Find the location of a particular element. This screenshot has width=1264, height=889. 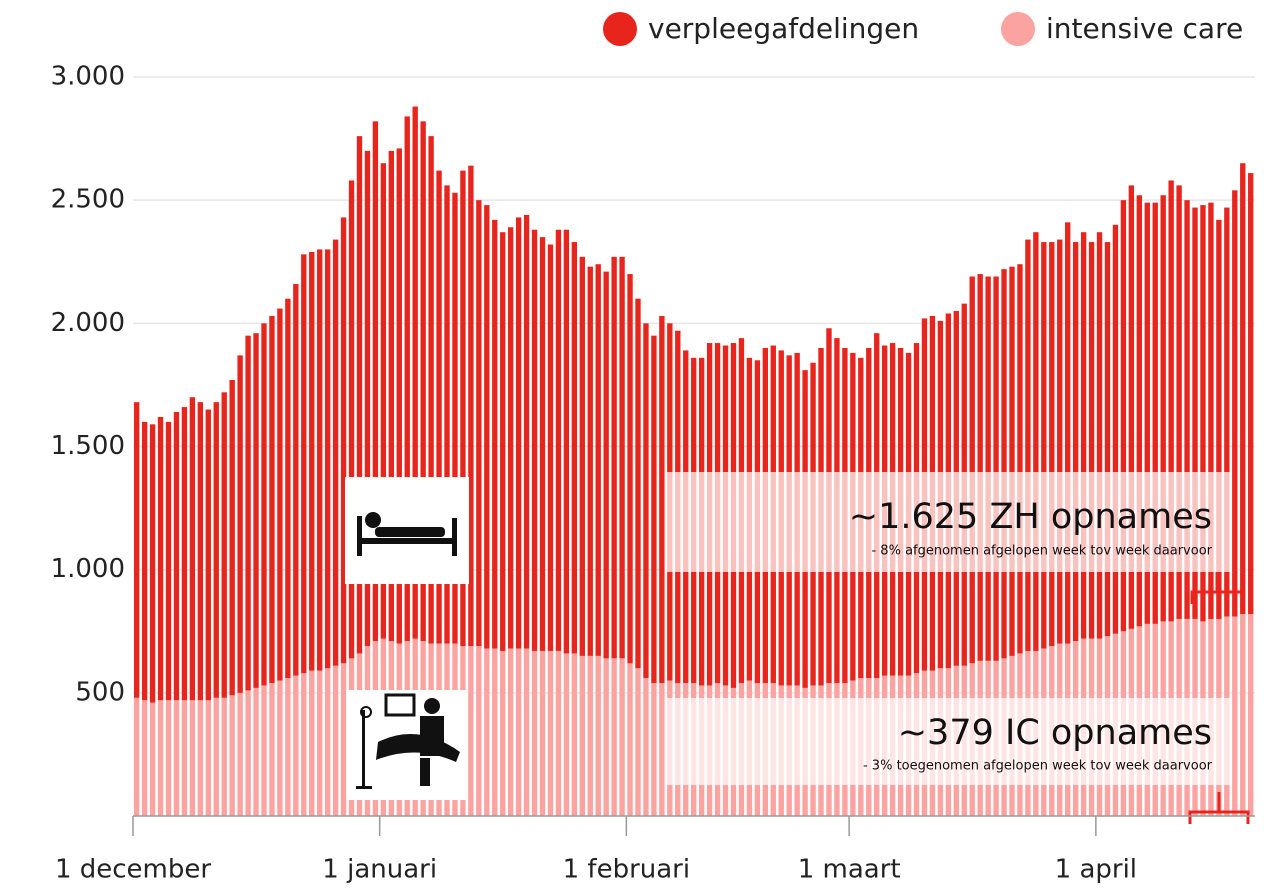

y-tick-label: 1.000 is located at coordinates (88, 569).